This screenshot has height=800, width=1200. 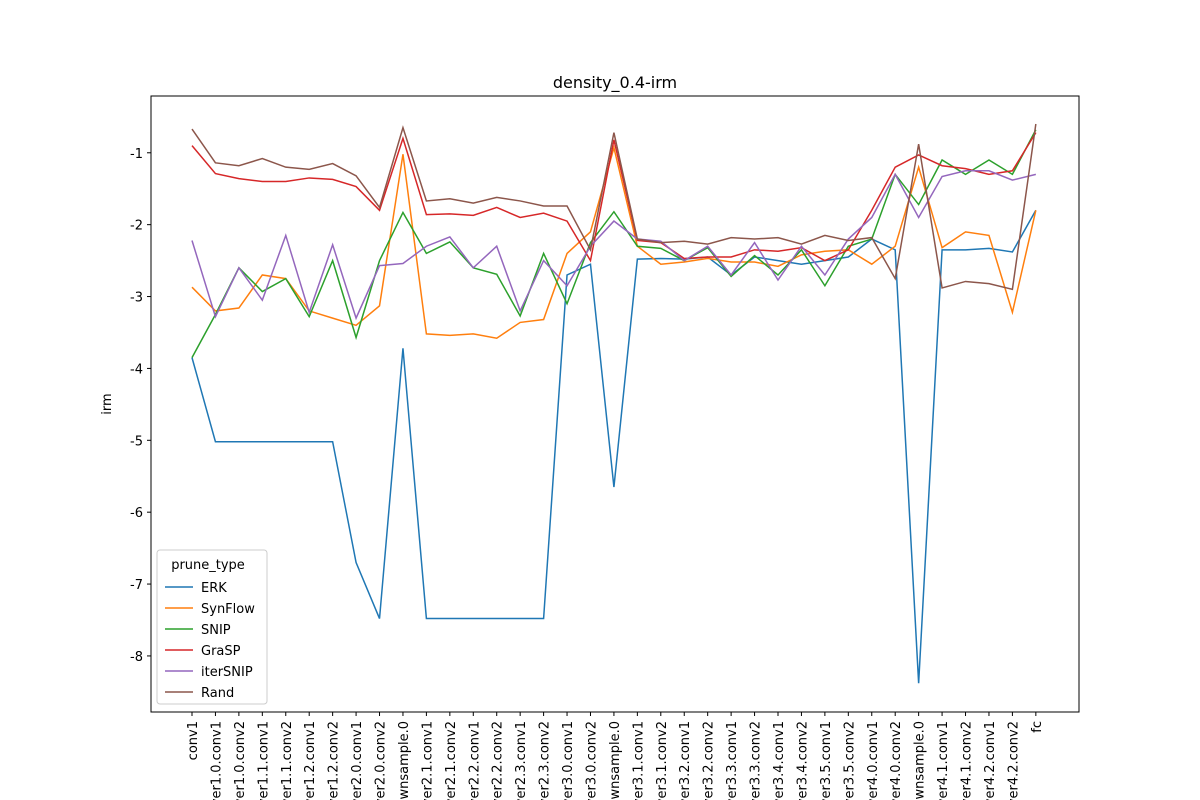 What do you see at coordinates (240, 760) in the screenshot?
I see `x-tick-label: layer1.0.conv2` at bounding box center [240, 760].